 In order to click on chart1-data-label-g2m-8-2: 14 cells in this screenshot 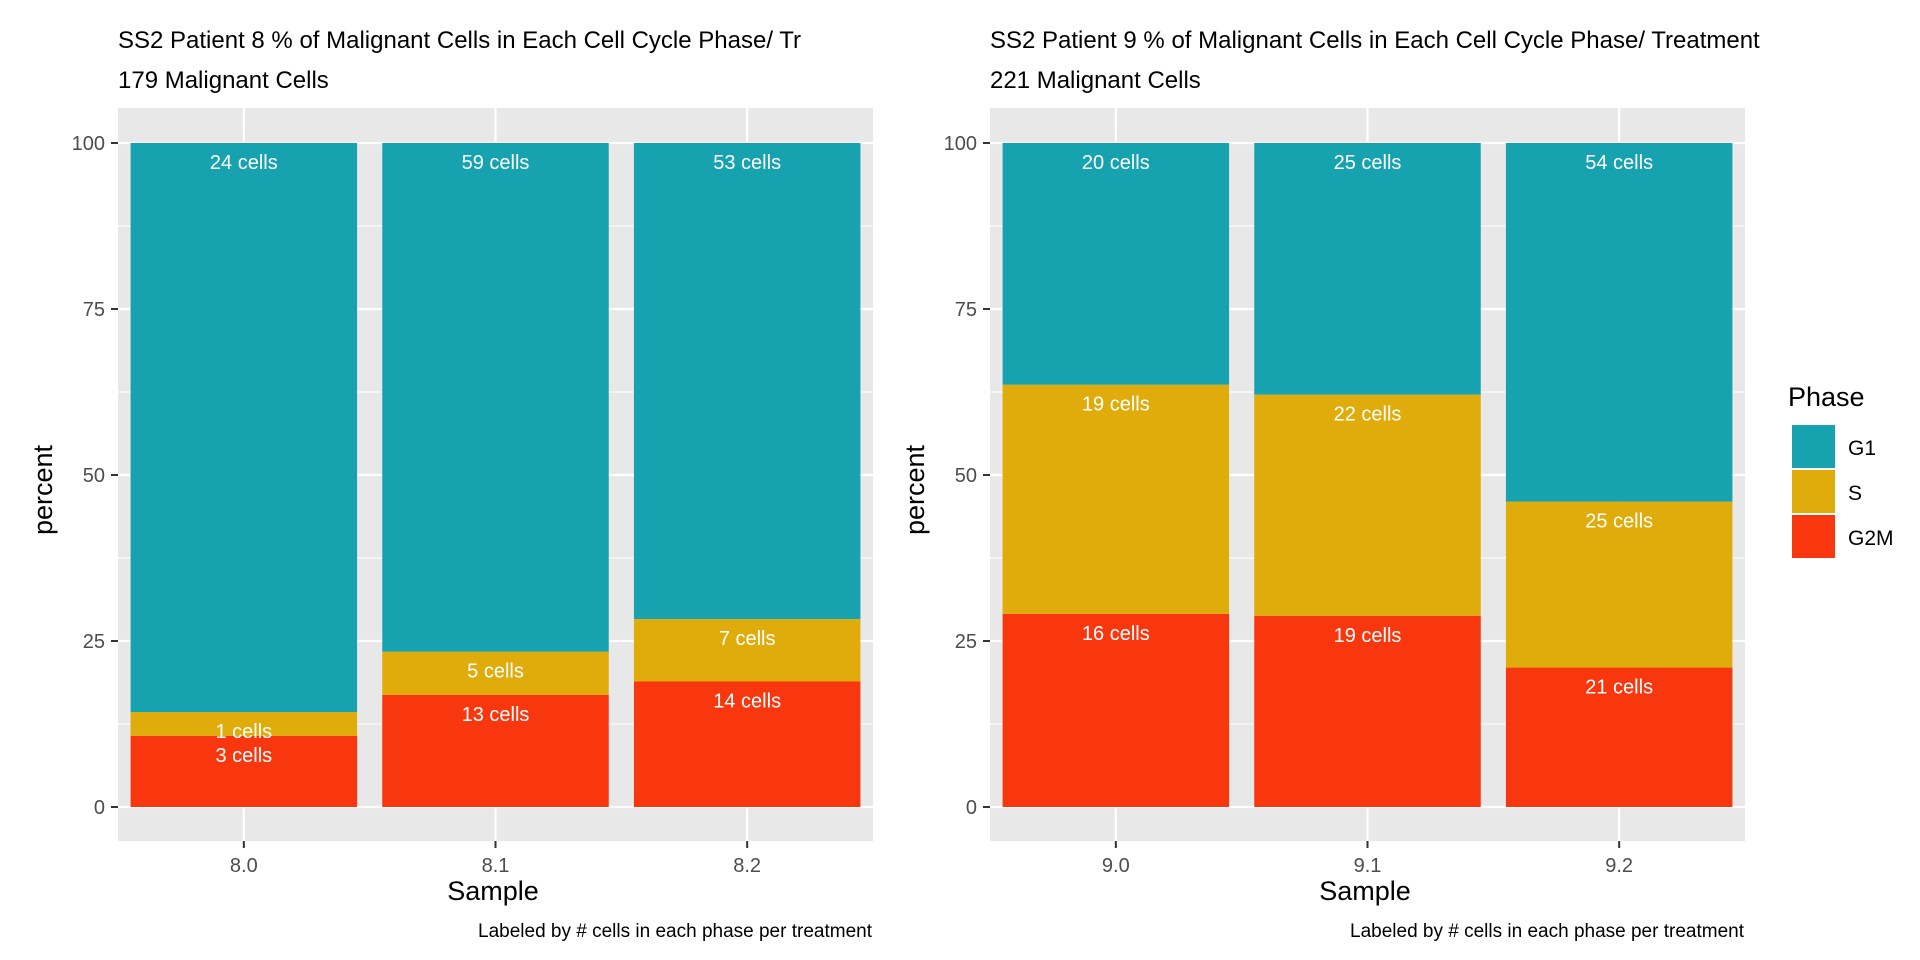, I will do `click(747, 702)`.